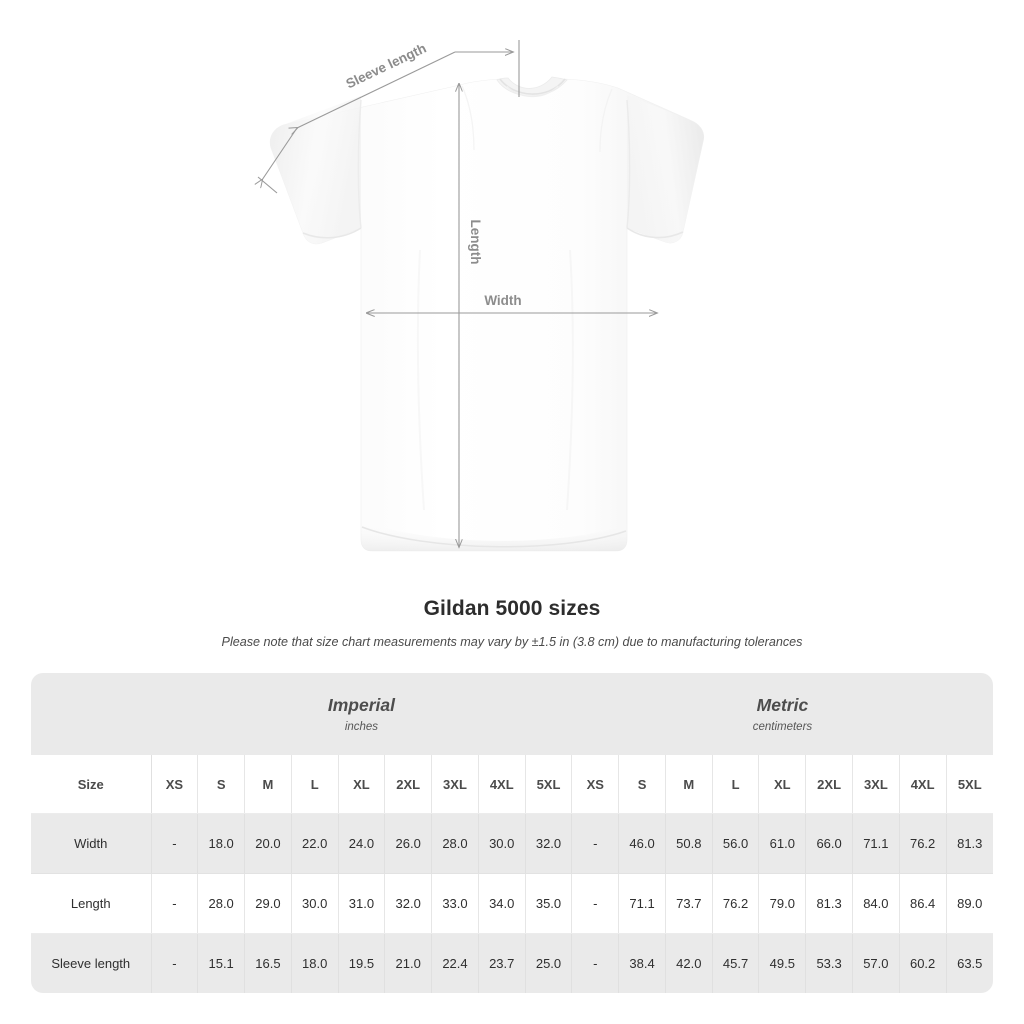 Image resolution: width=1024 pixels, height=1024 pixels. What do you see at coordinates (502, 784) in the screenshot?
I see `size-header-4xl-imperial: 4XL` at bounding box center [502, 784].